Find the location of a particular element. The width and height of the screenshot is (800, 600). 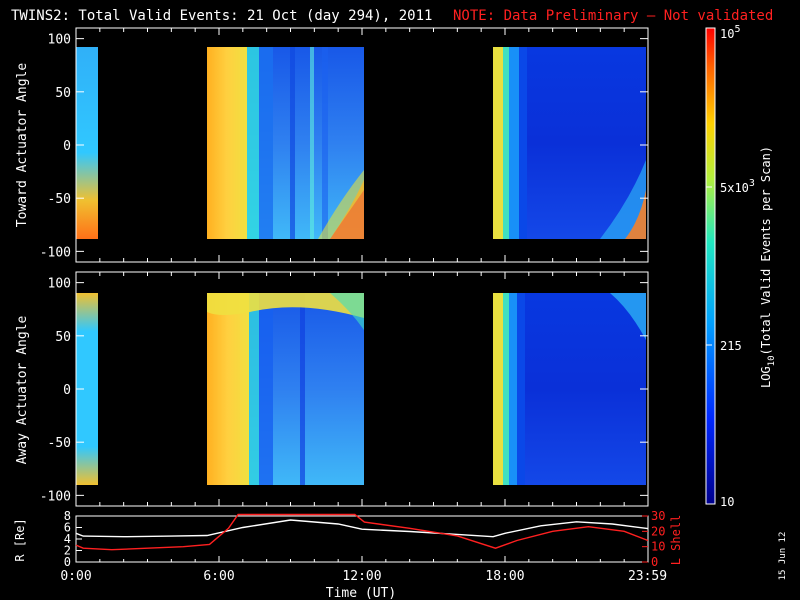

ylabel-toward: Toward Actuator Angle is located at coordinates (22, 145).